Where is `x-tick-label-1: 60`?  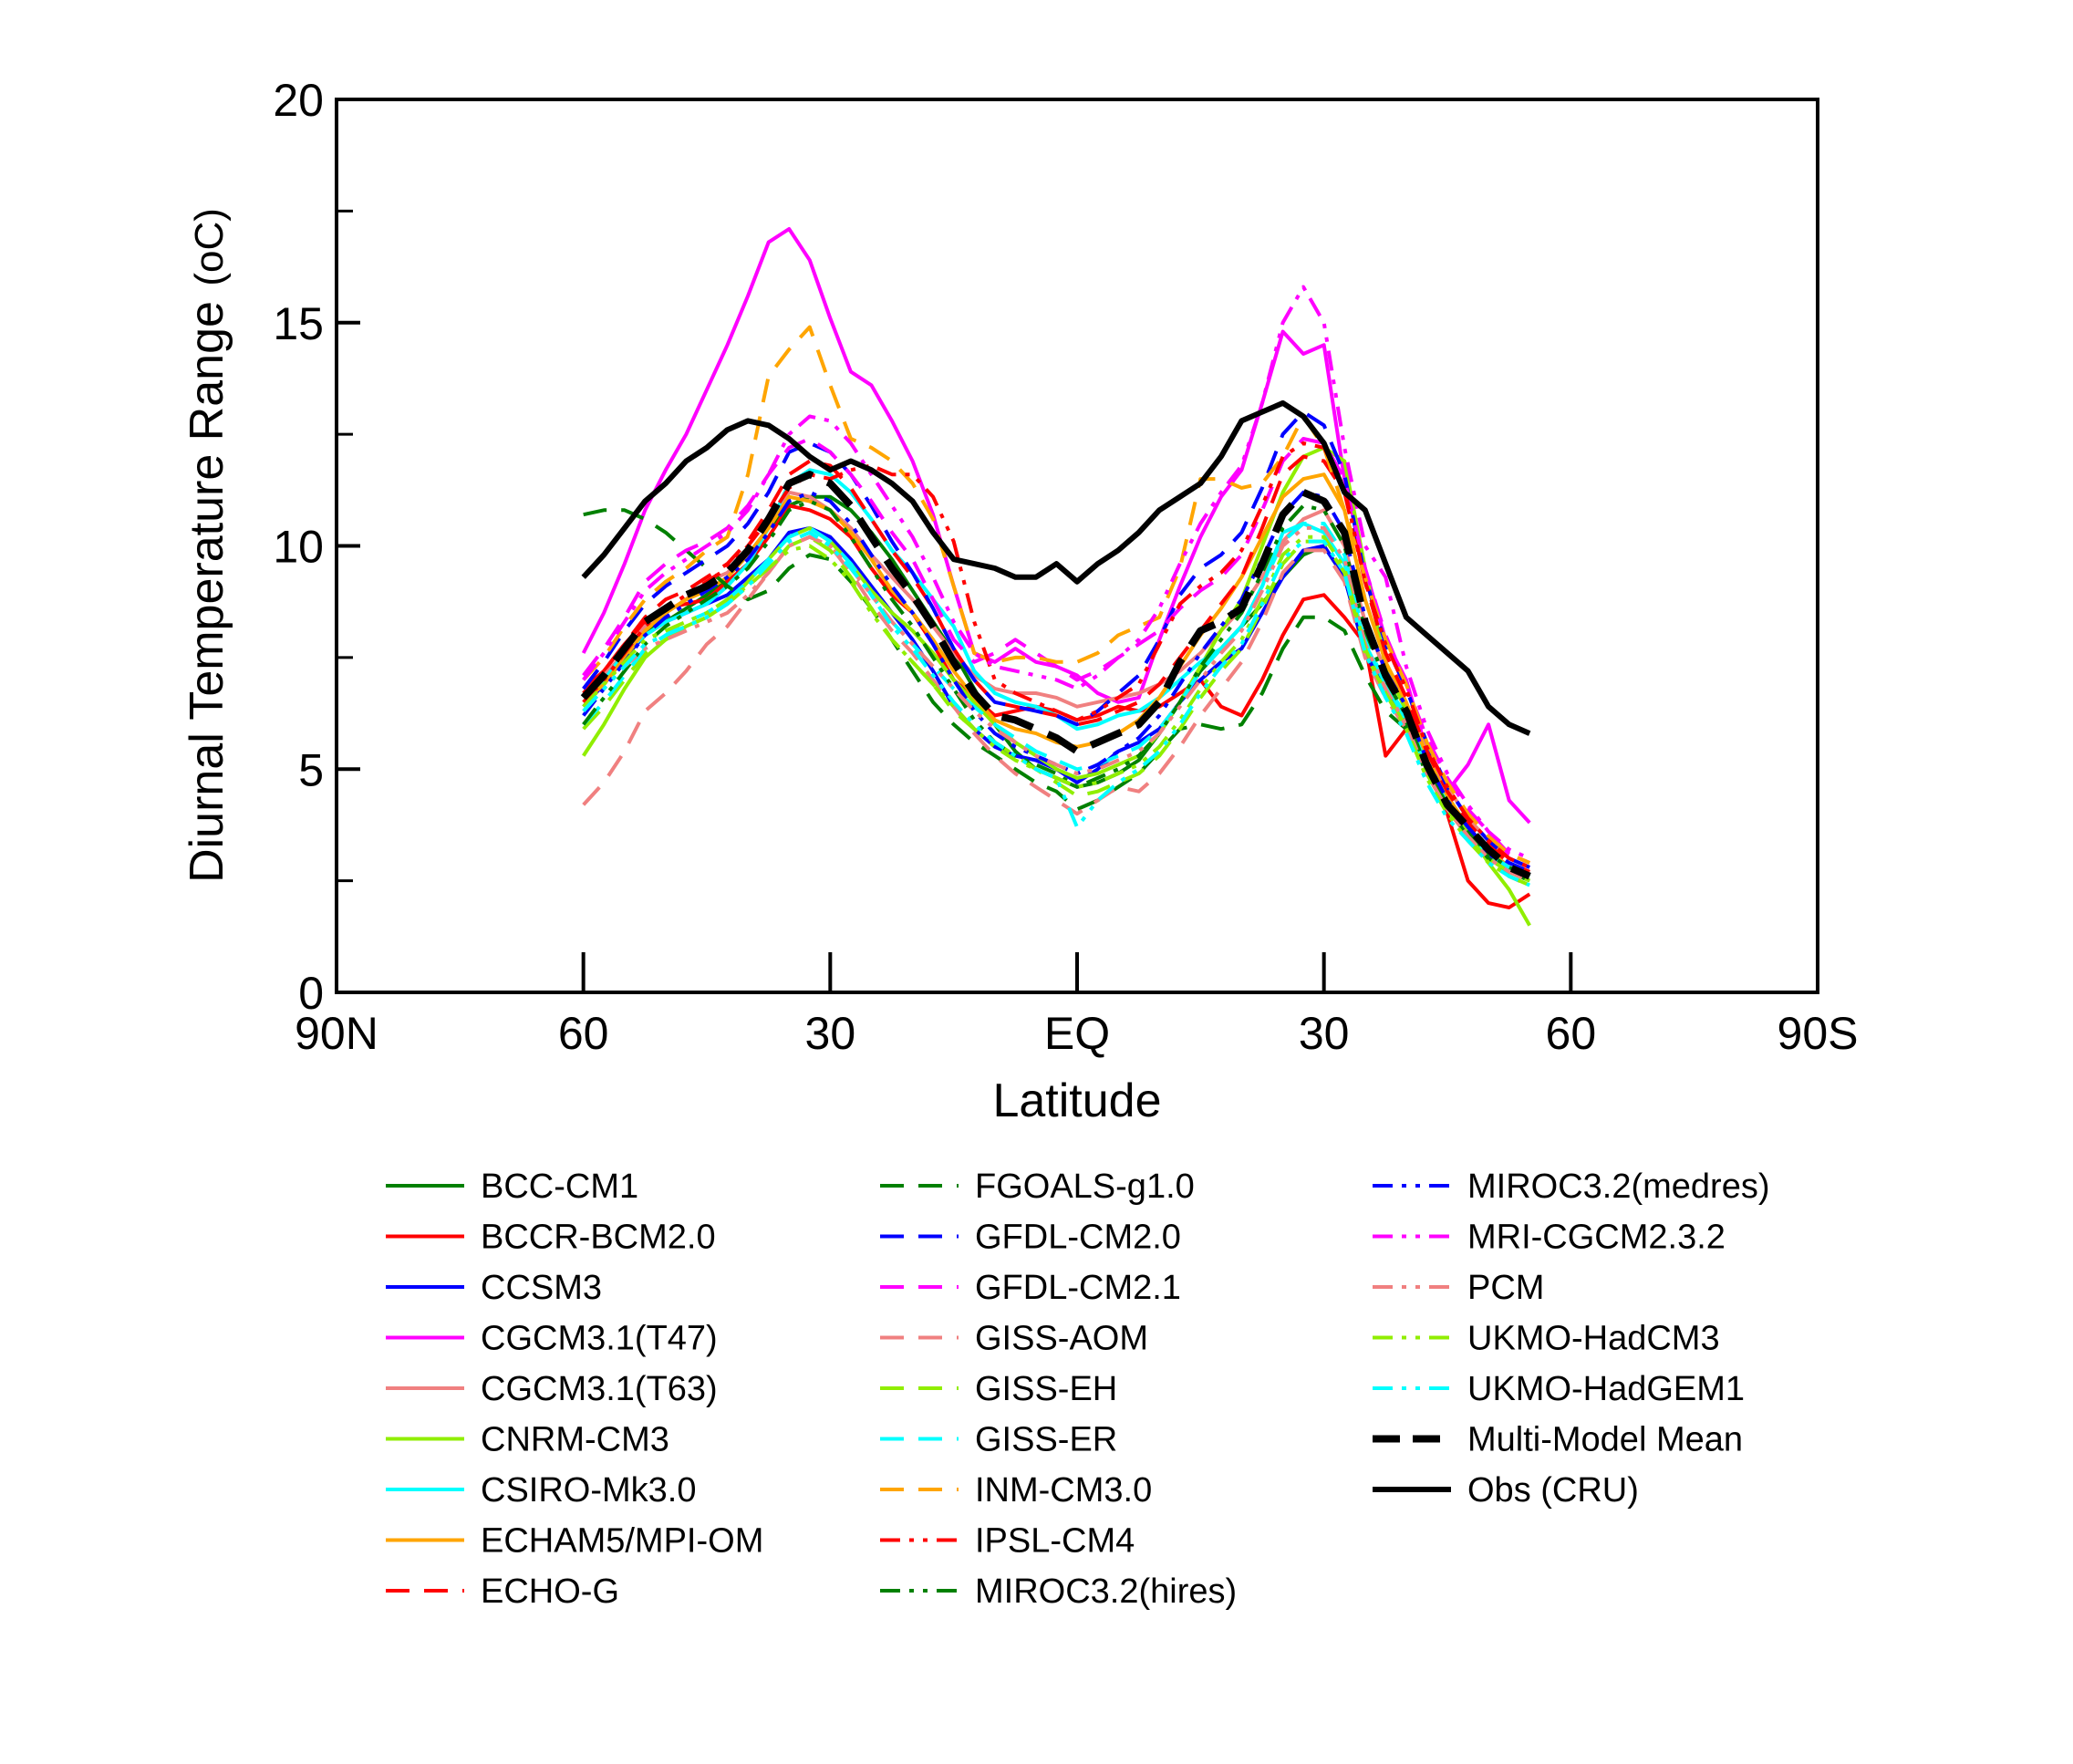
x-tick-label-1: 60 is located at coordinates (583, 1033).